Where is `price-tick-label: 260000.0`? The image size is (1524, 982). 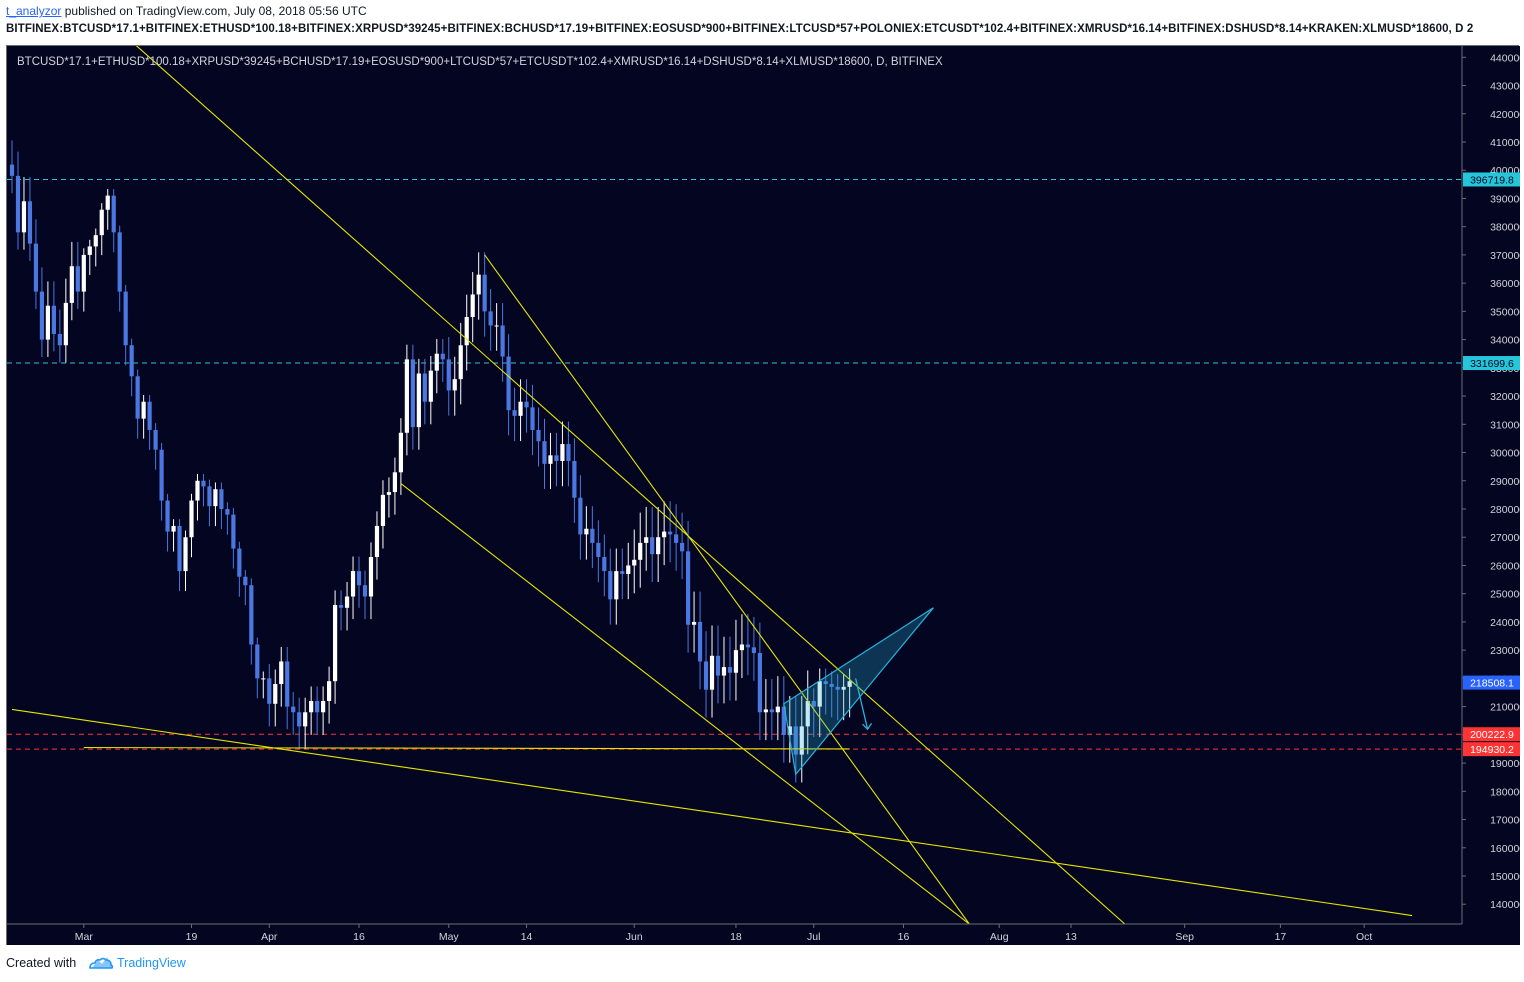
price-tick-label: 260000.0 is located at coordinates (1505, 566).